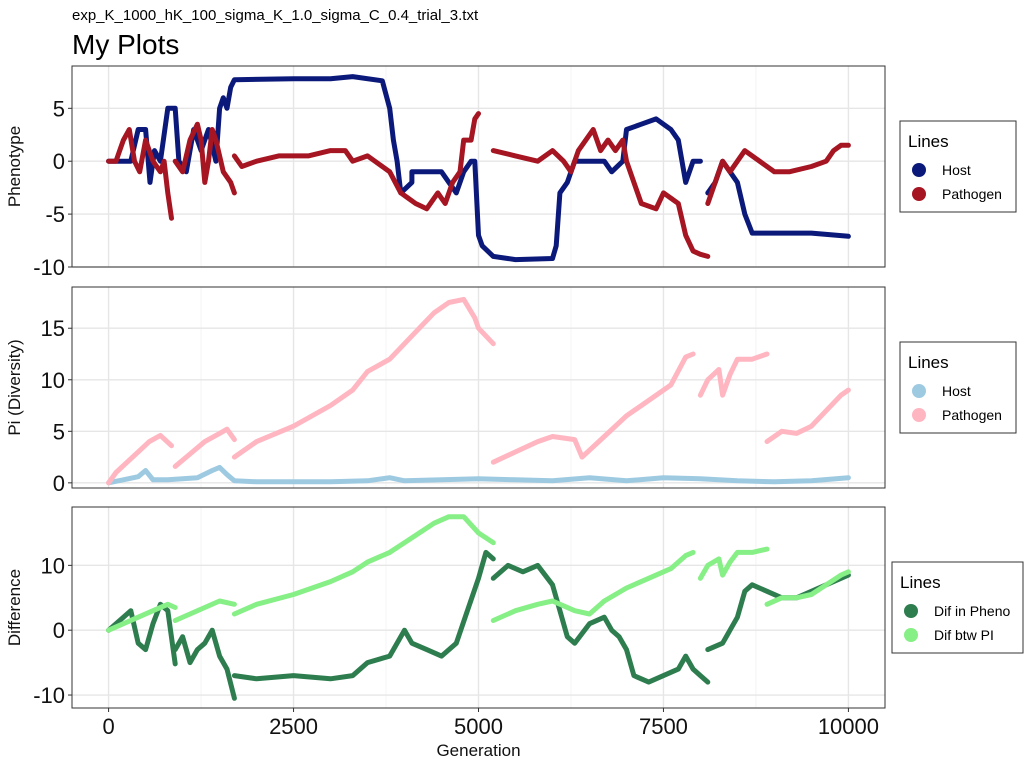 The image size is (1024, 768). What do you see at coordinates (848, 726) in the screenshot?
I see `x-tick-label: 10000` at bounding box center [848, 726].